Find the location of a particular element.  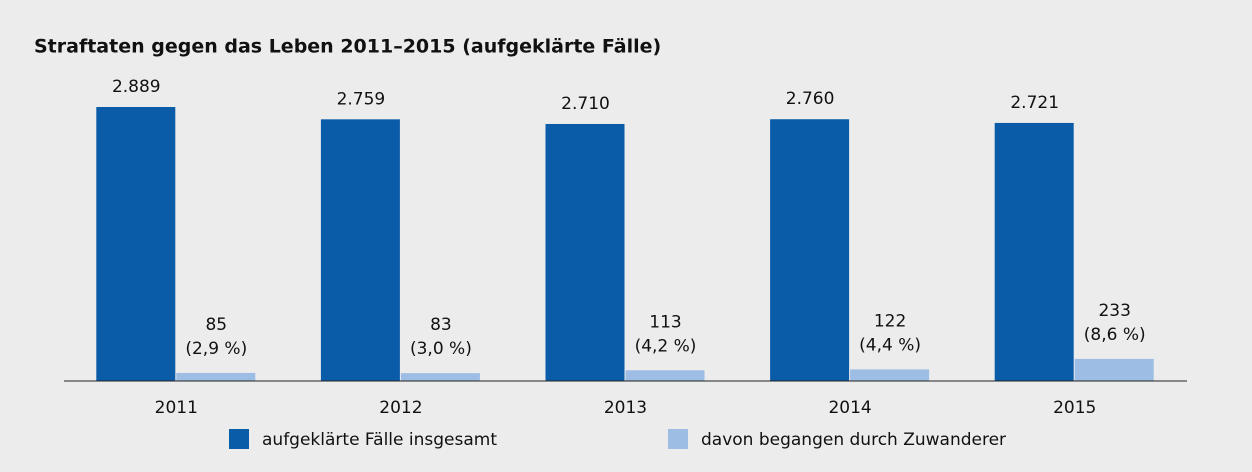

legend-label: davon begangen durch Zuwanderer is located at coordinates (853, 440).